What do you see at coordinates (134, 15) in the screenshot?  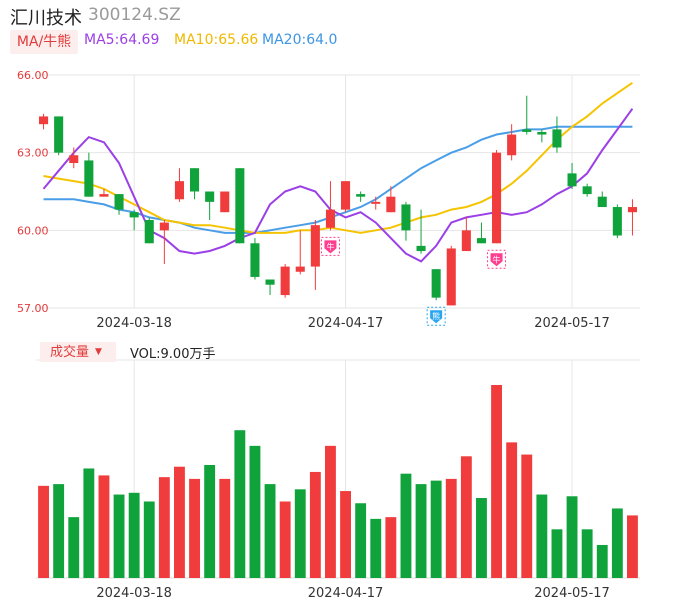 I see `stock-code: 300124.SZ` at bounding box center [134, 15].